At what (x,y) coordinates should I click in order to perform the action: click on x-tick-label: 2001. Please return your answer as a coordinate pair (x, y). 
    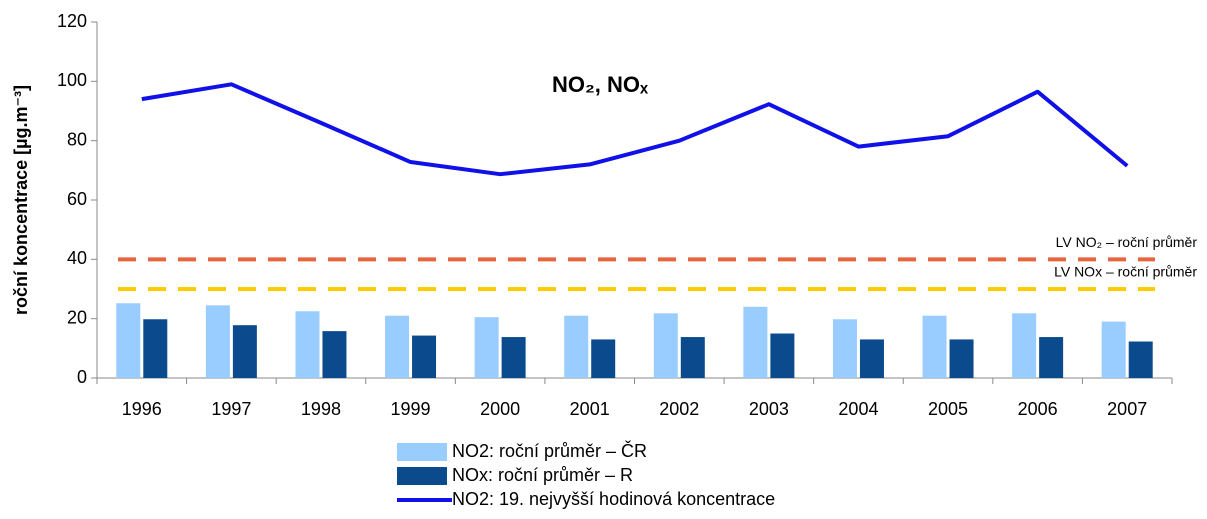
    Looking at the image, I should click on (590, 409).